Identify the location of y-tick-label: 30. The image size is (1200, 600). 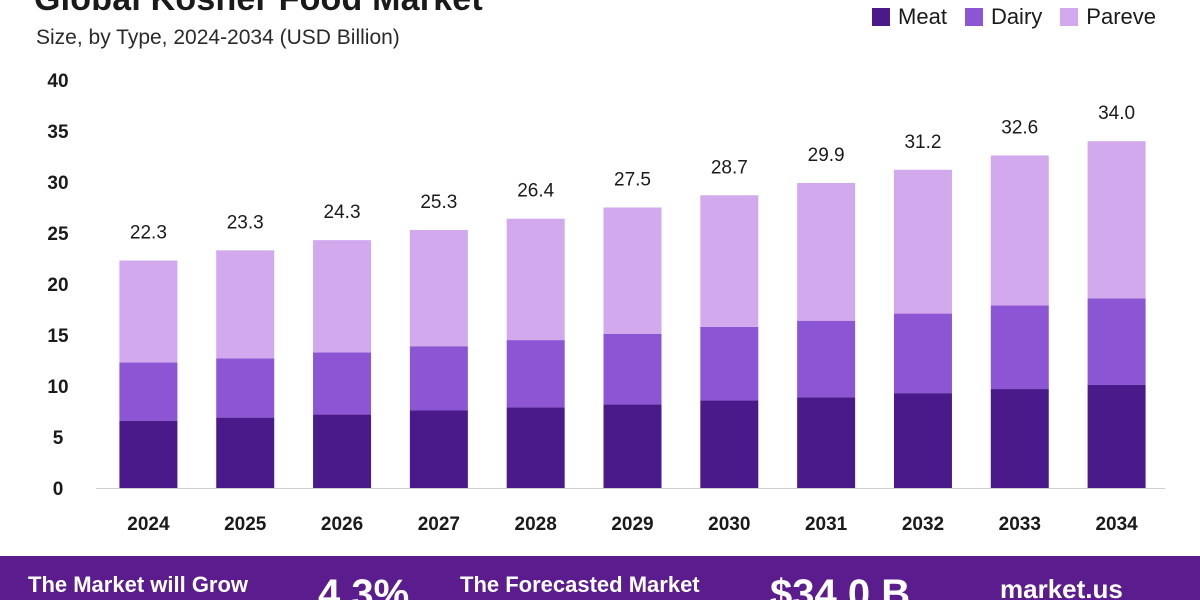
(57, 183).